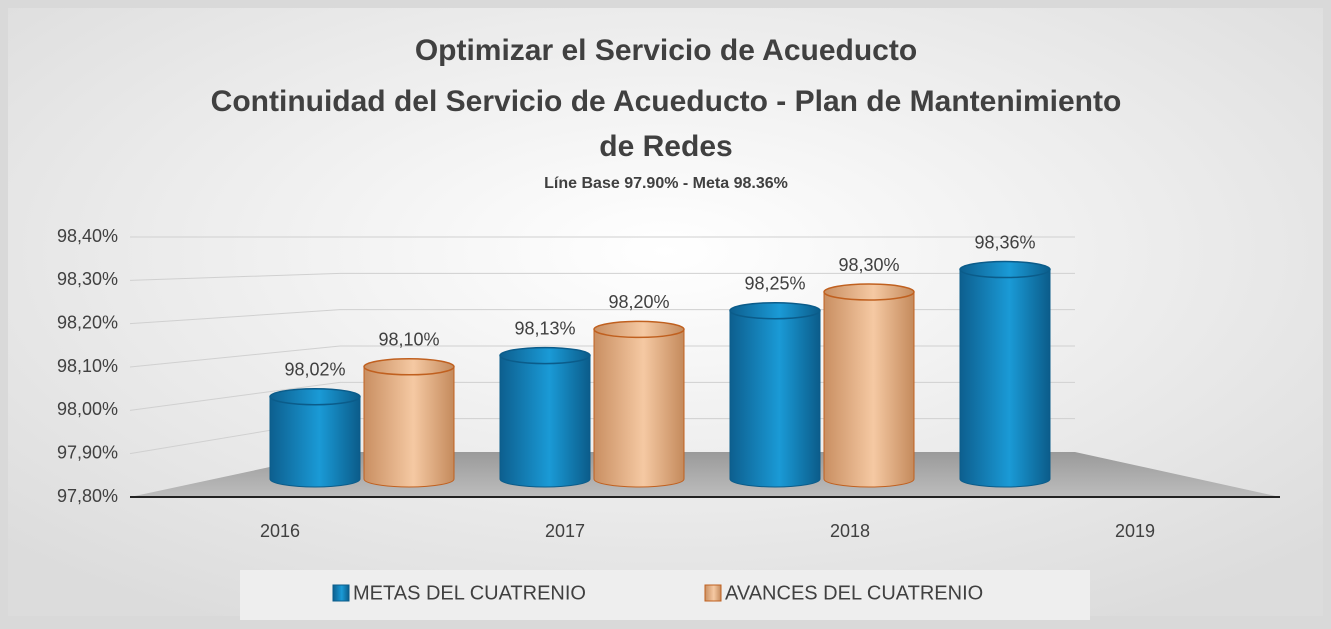 The image size is (1331, 629). What do you see at coordinates (280, 531) in the screenshot?
I see `x-tick-label: 2016` at bounding box center [280, 531].